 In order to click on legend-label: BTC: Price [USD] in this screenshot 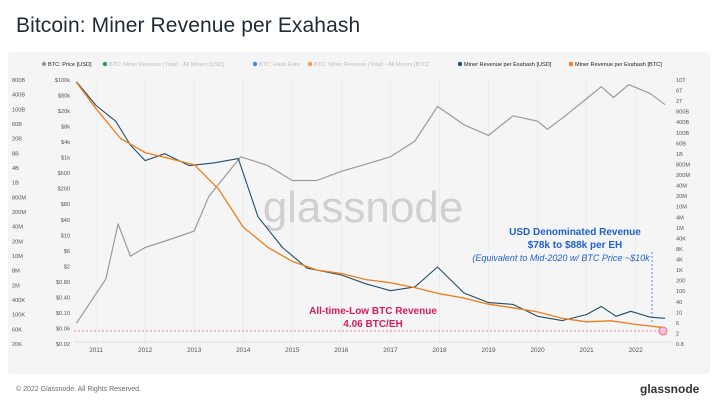, I will do `click(70, 65)`.